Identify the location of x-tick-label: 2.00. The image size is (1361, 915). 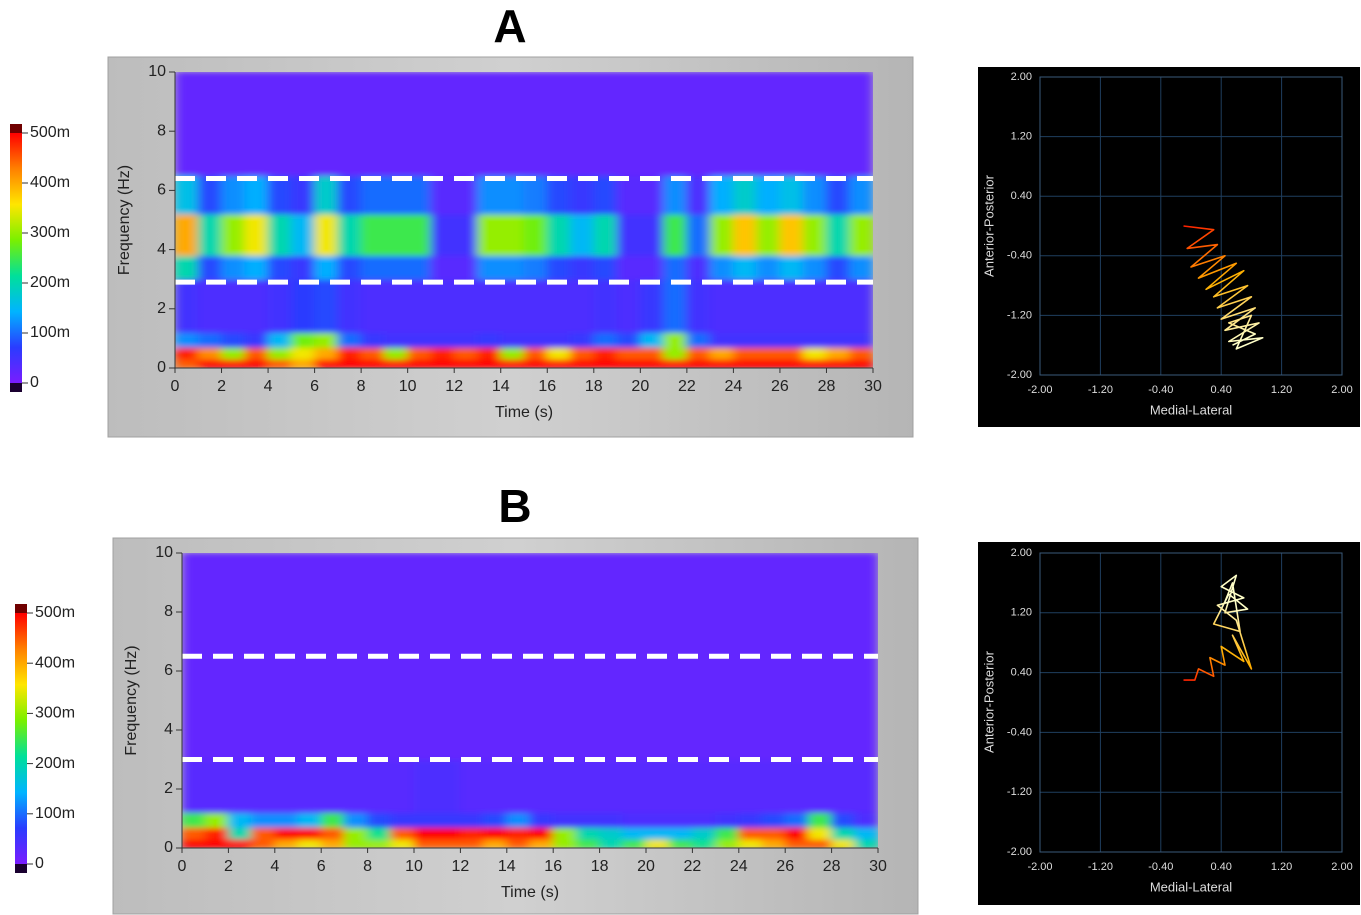
(1341, 390).